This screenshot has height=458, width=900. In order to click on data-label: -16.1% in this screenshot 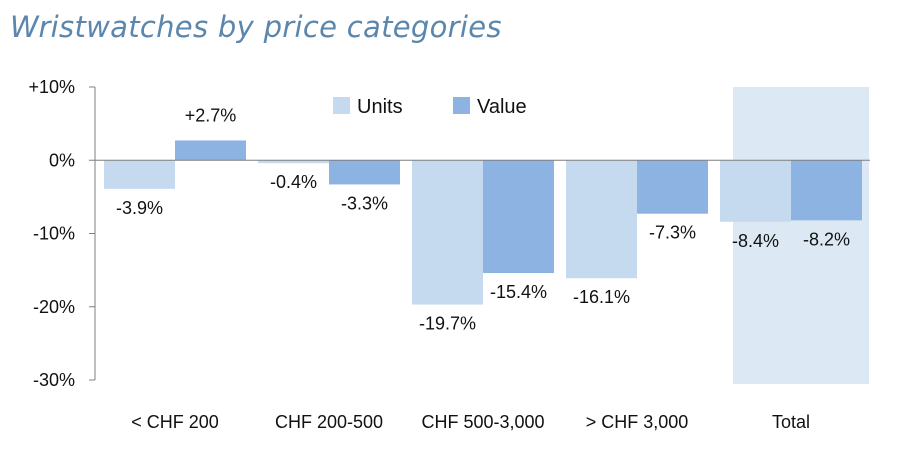, I will do `click(601, 297)`.